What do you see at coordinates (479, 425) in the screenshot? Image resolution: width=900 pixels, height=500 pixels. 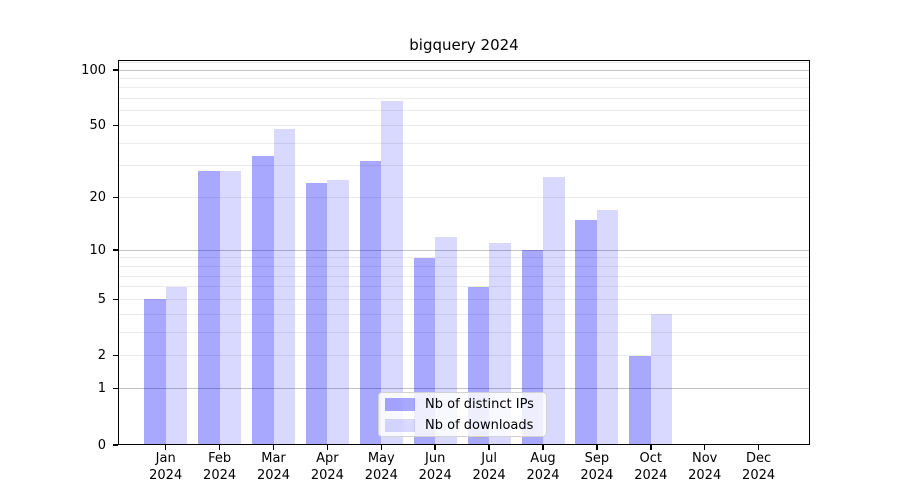 I see `legend-label-downloads: Nb of downloads` at bounding box center [479, 425].